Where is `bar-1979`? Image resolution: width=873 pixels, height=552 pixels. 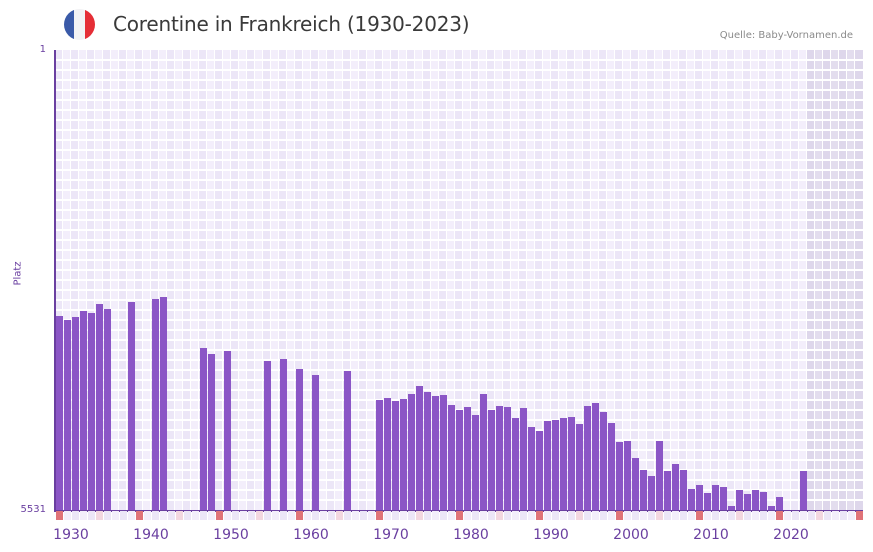 bar-1979 is located at coordinates (451, 457).